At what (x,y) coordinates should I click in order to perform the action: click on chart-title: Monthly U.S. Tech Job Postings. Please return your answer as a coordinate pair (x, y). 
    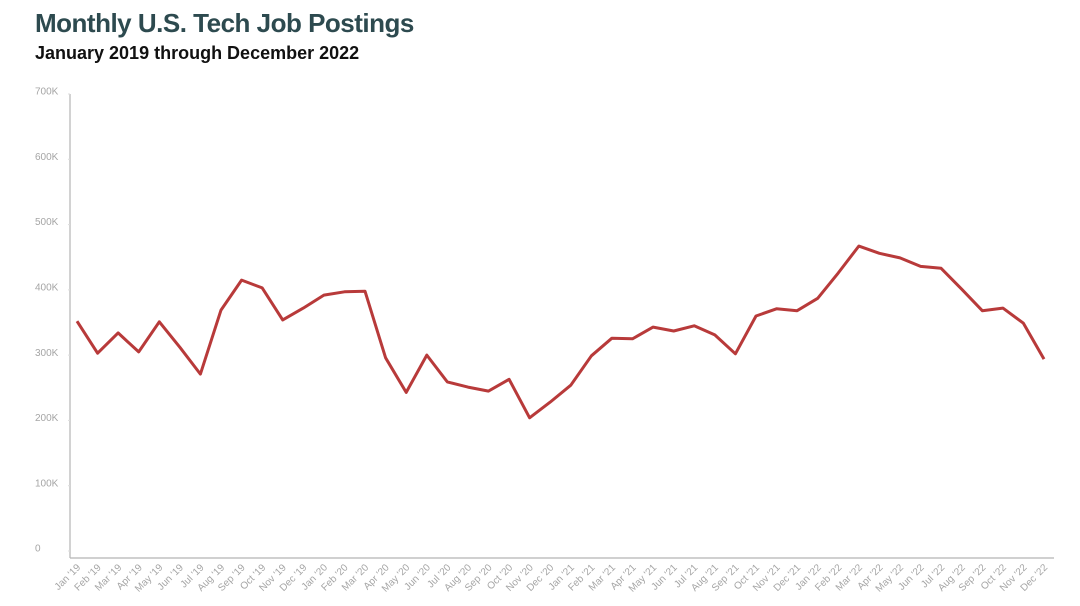
    Looking at the image, I should click on (224, 23).